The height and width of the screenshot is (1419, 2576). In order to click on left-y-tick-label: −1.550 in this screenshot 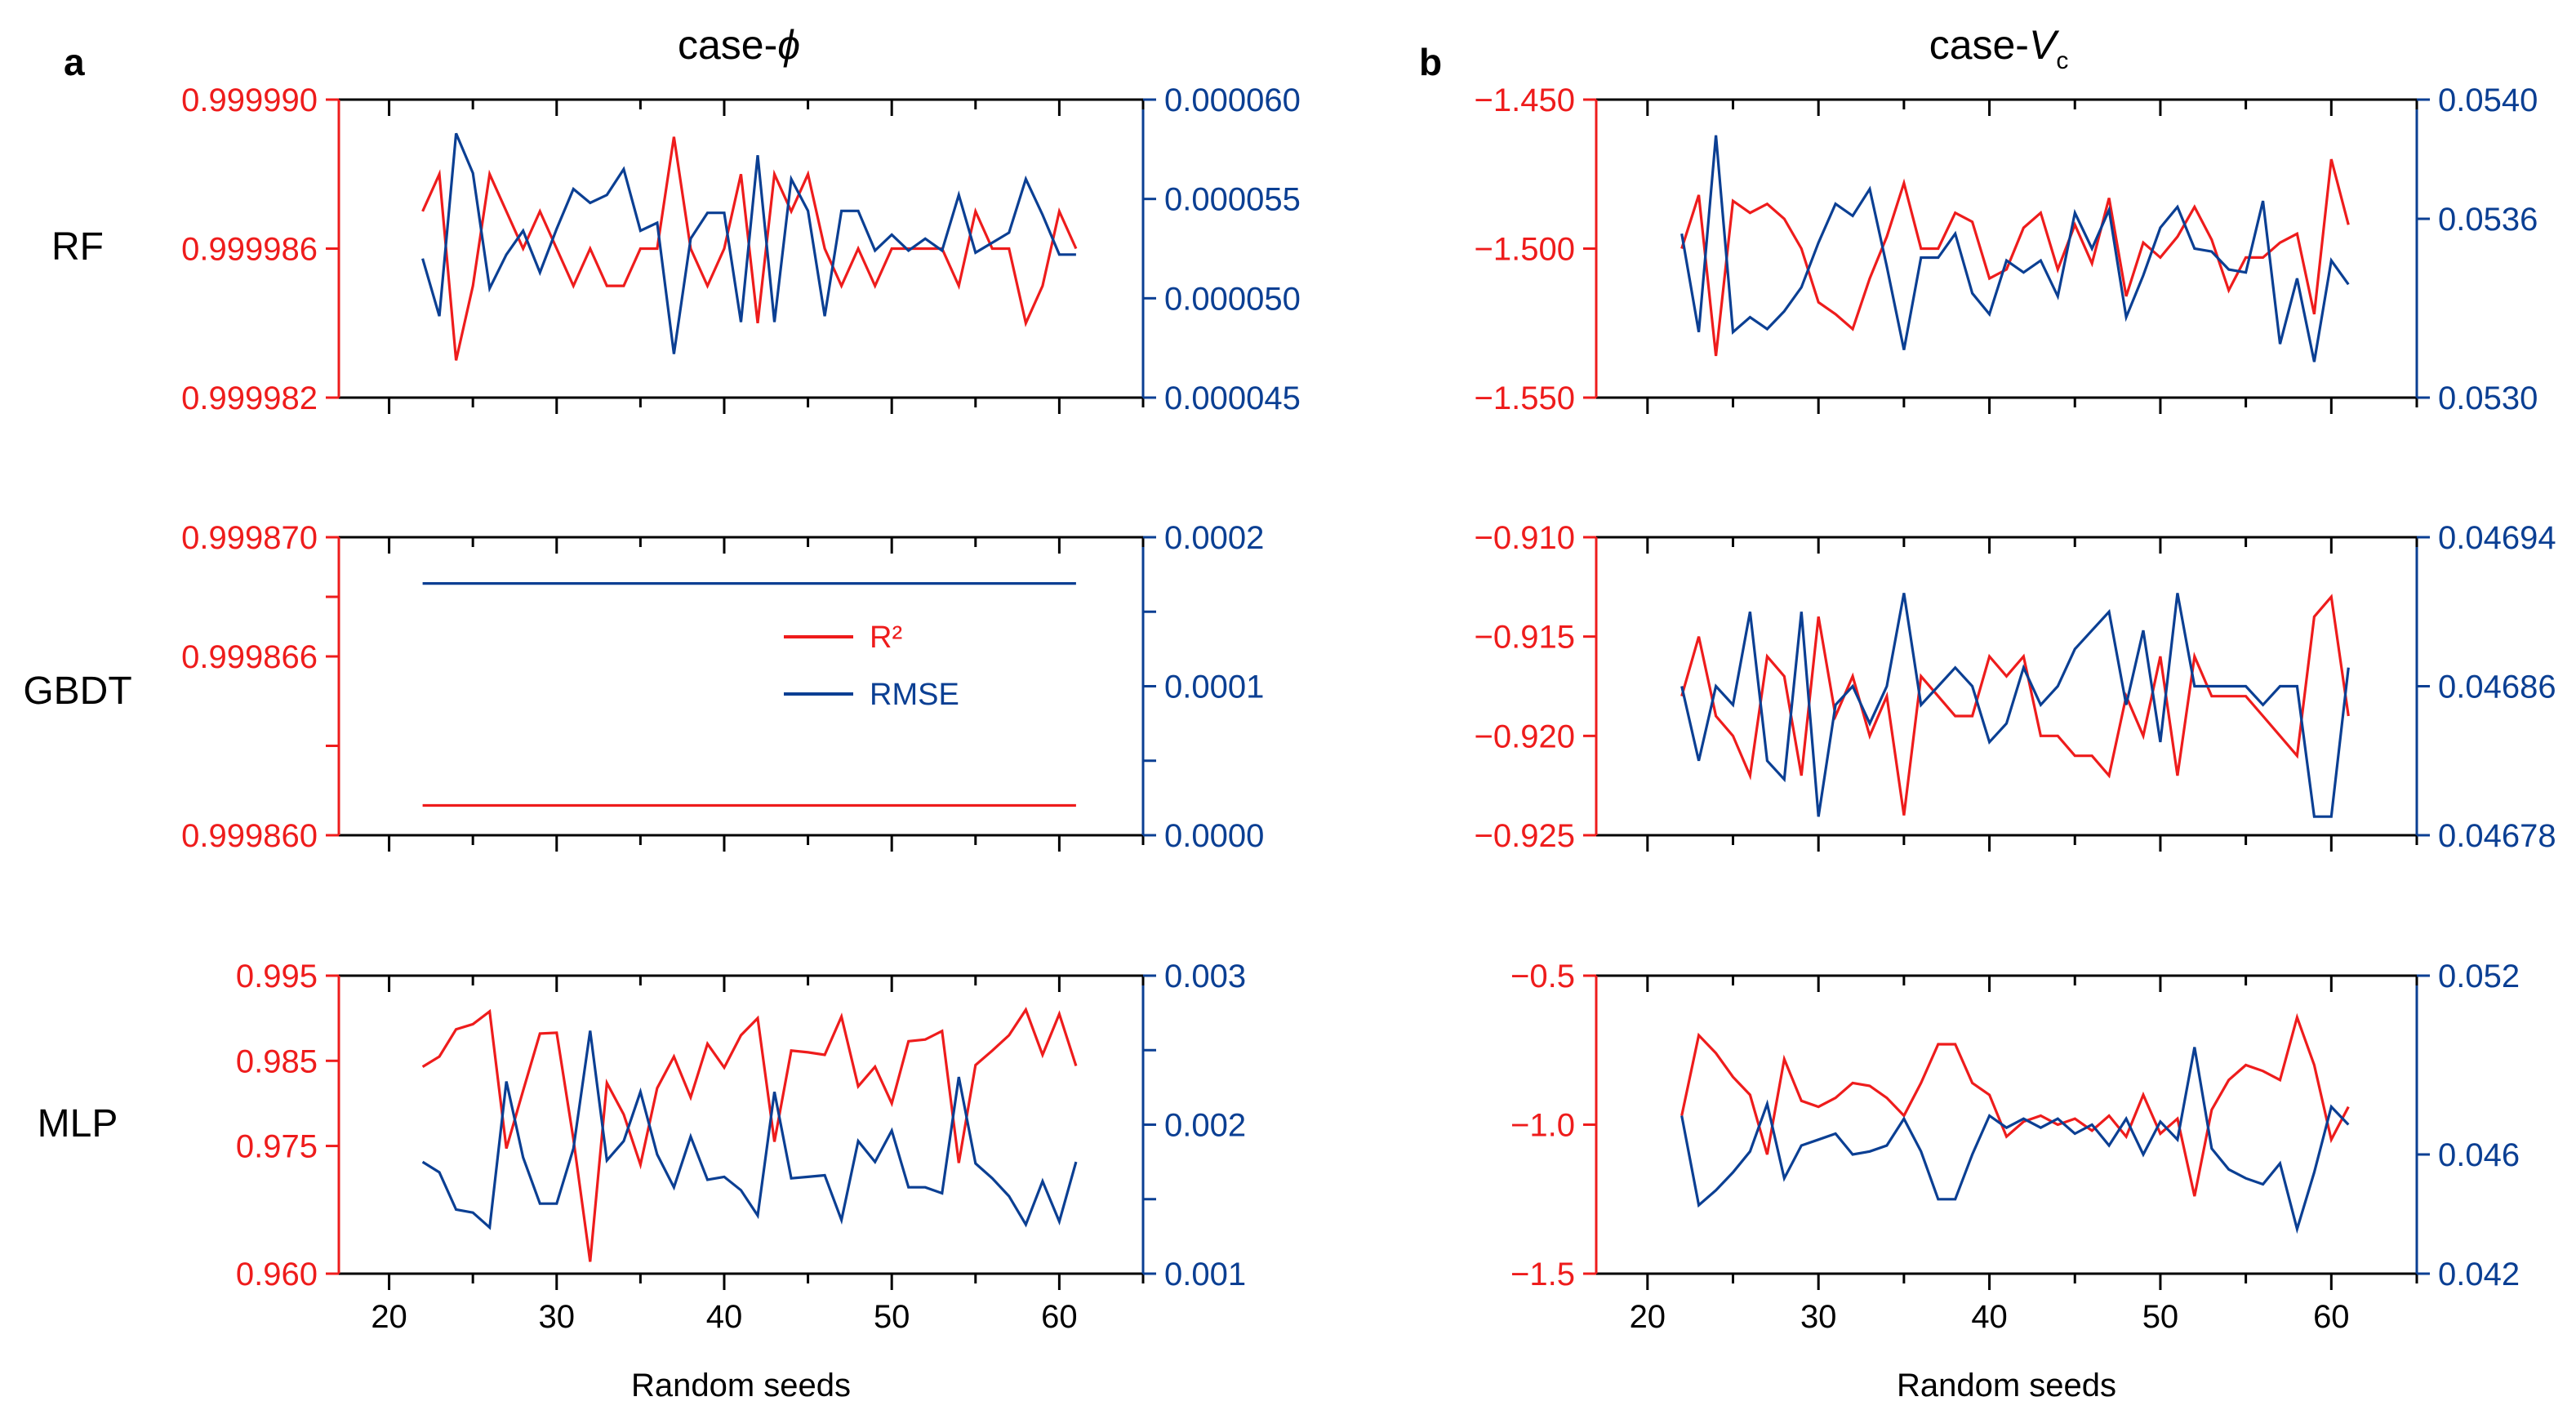, I will do `click(1525, 398)`.